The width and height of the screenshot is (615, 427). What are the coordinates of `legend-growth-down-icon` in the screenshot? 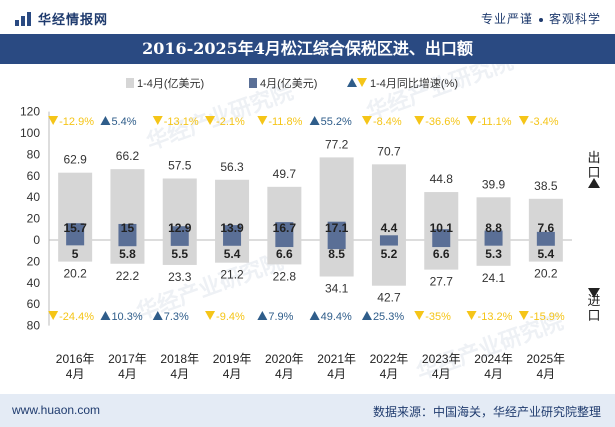 It's located at (362, 82).